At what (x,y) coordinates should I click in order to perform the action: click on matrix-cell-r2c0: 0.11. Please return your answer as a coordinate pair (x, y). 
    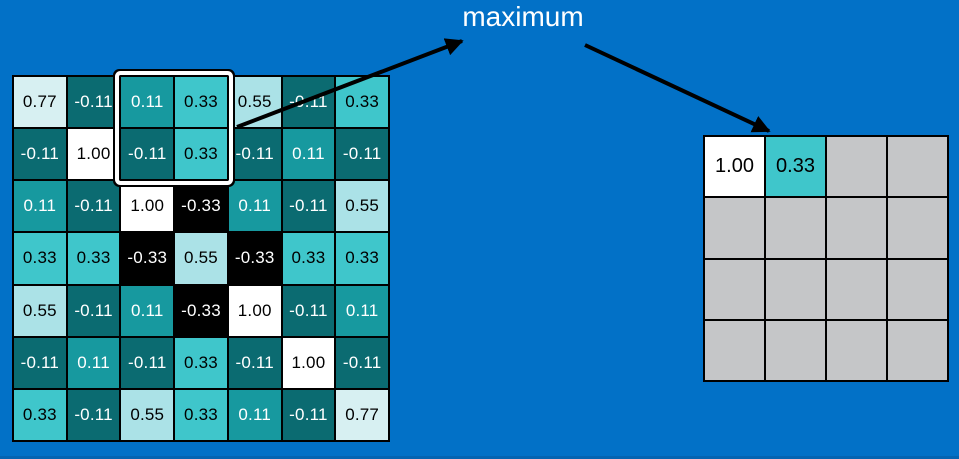
    Looking at the image, I should click on (40, 206).